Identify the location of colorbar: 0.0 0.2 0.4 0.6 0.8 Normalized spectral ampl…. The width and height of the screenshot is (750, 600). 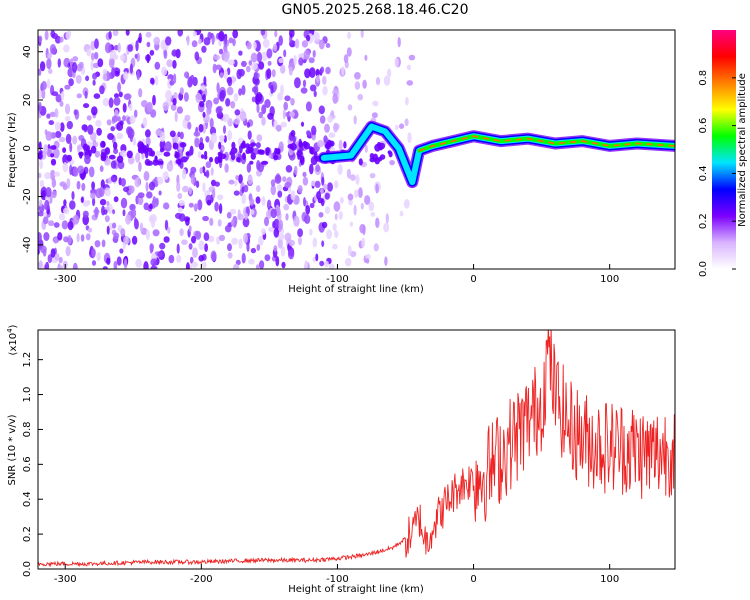
(723, 153).